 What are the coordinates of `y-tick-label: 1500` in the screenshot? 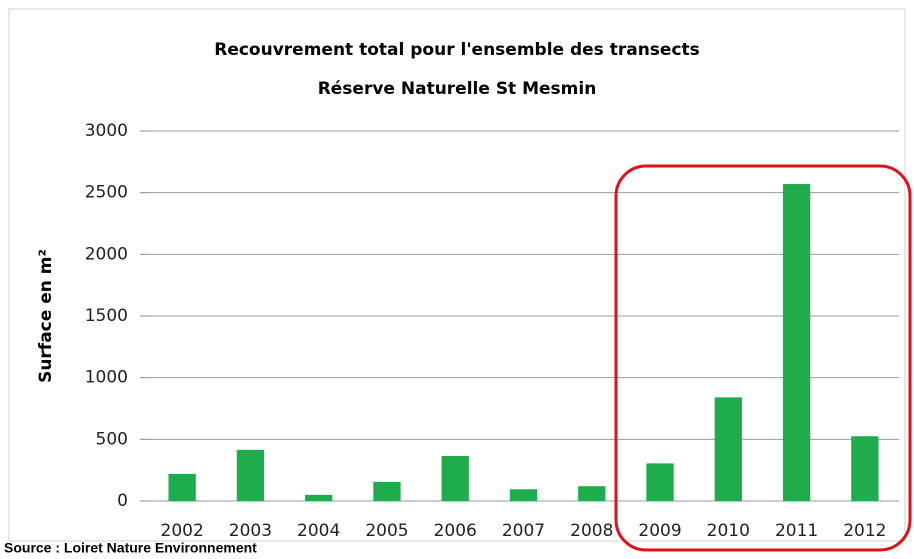 It's located at (106, 316).